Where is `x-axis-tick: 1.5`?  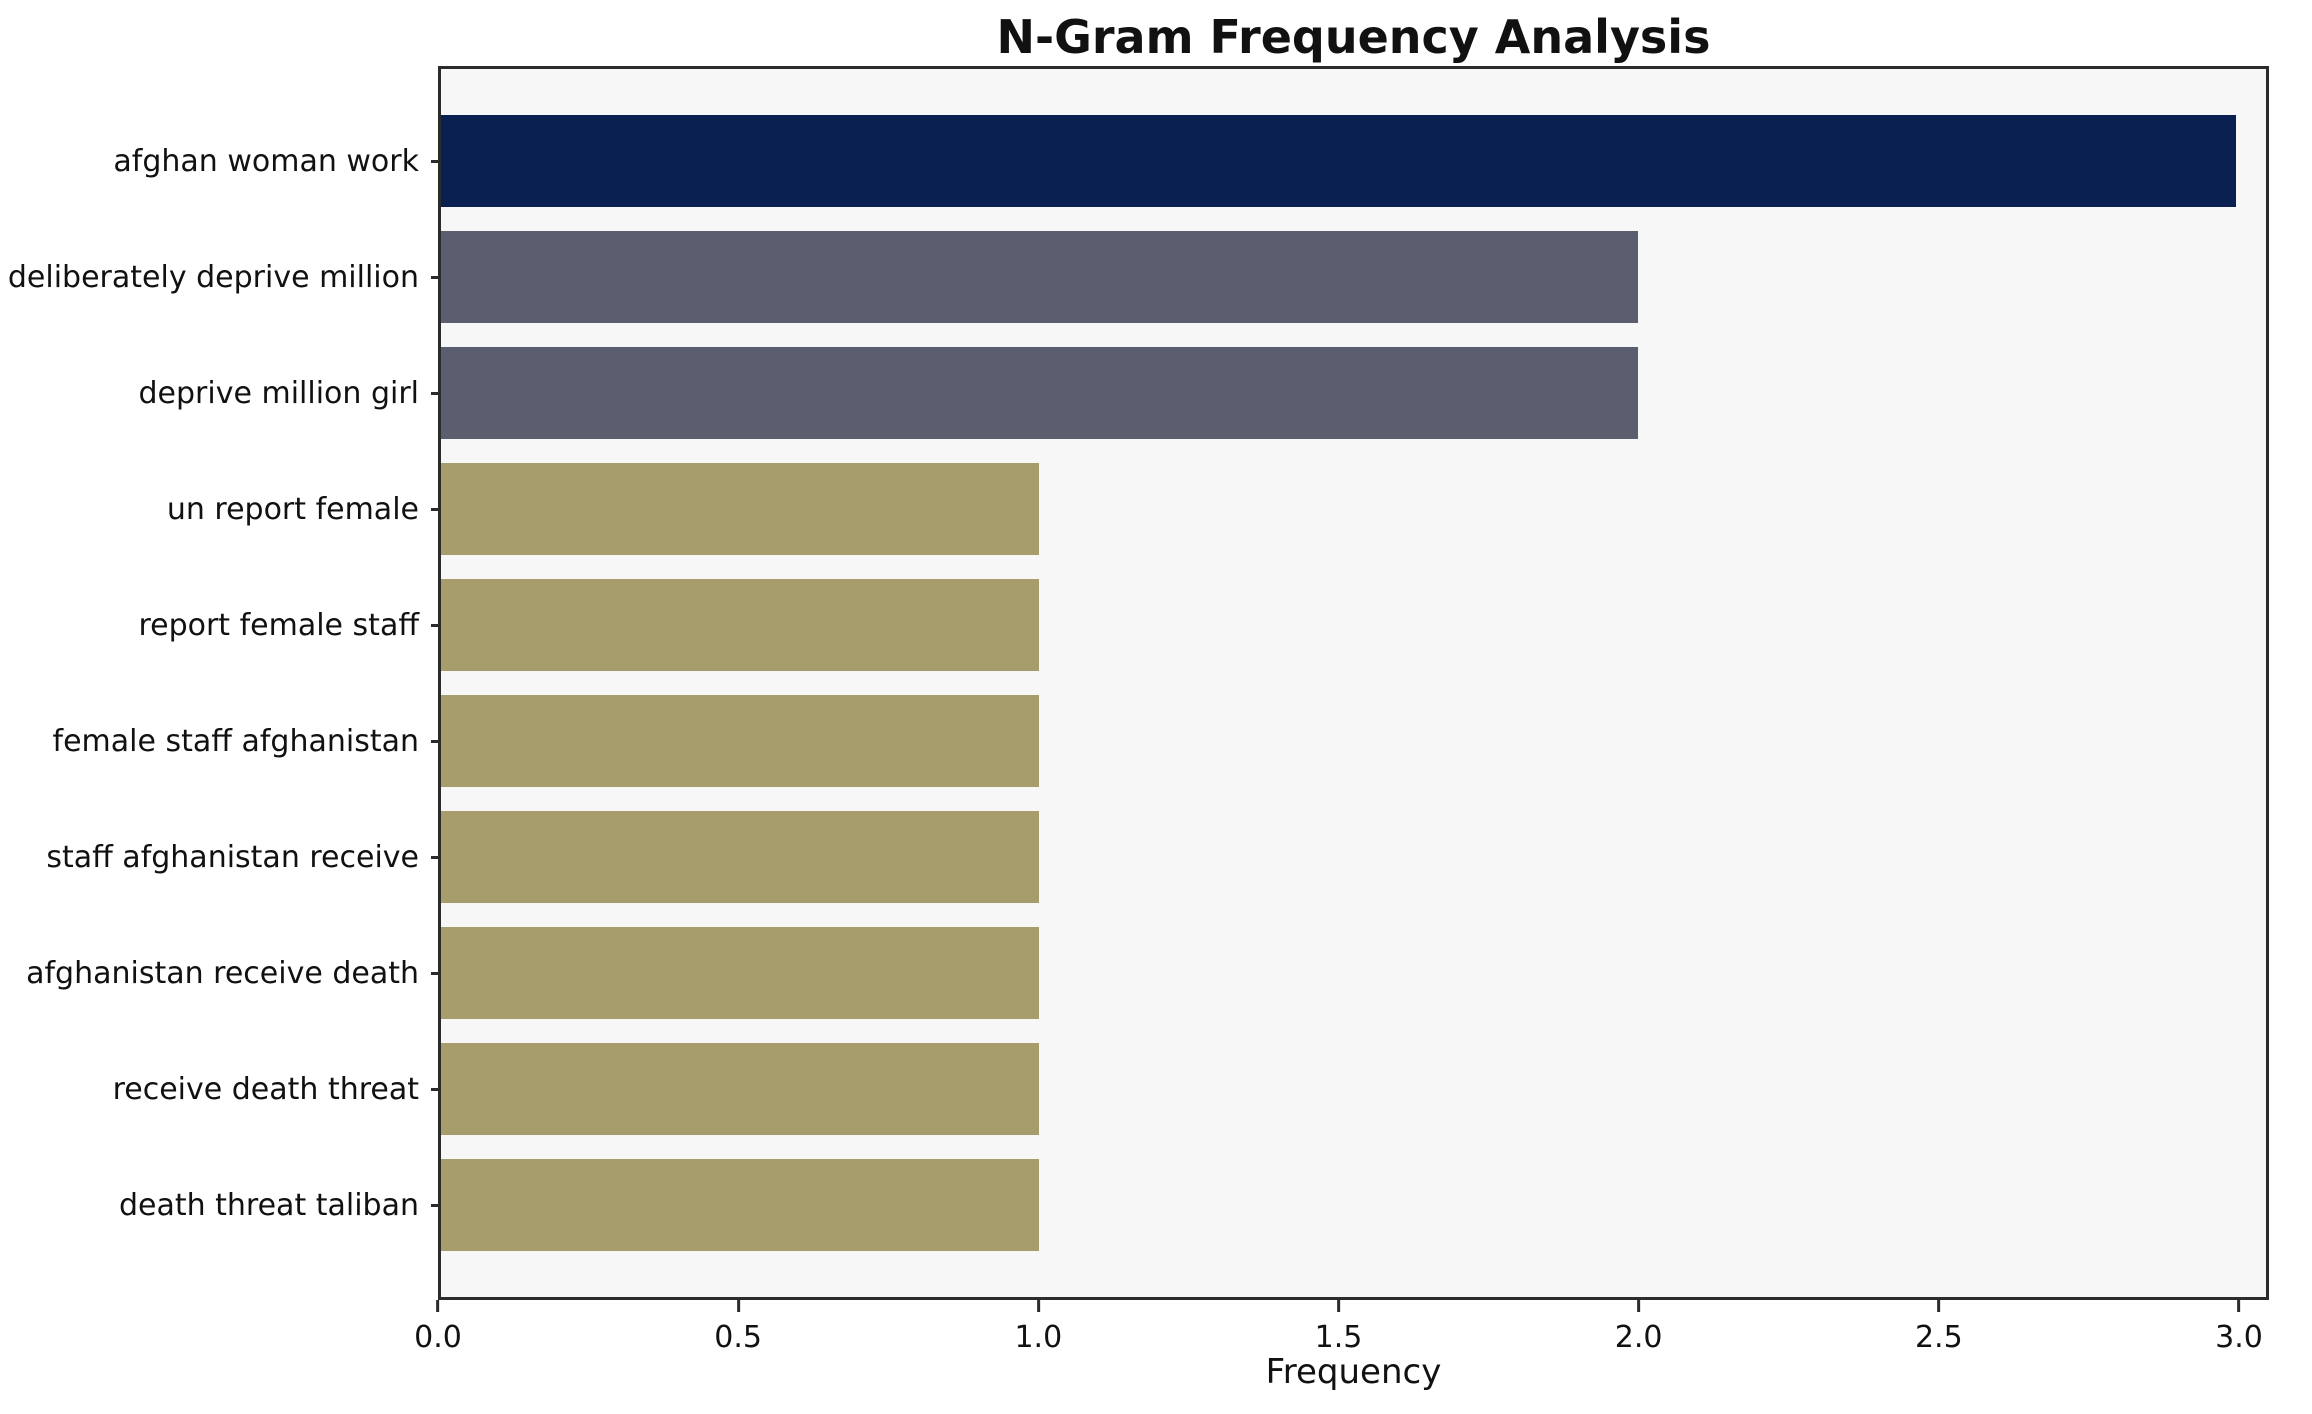 x-axis-tick: 1.5 is located at coordinates (1338, 1327).